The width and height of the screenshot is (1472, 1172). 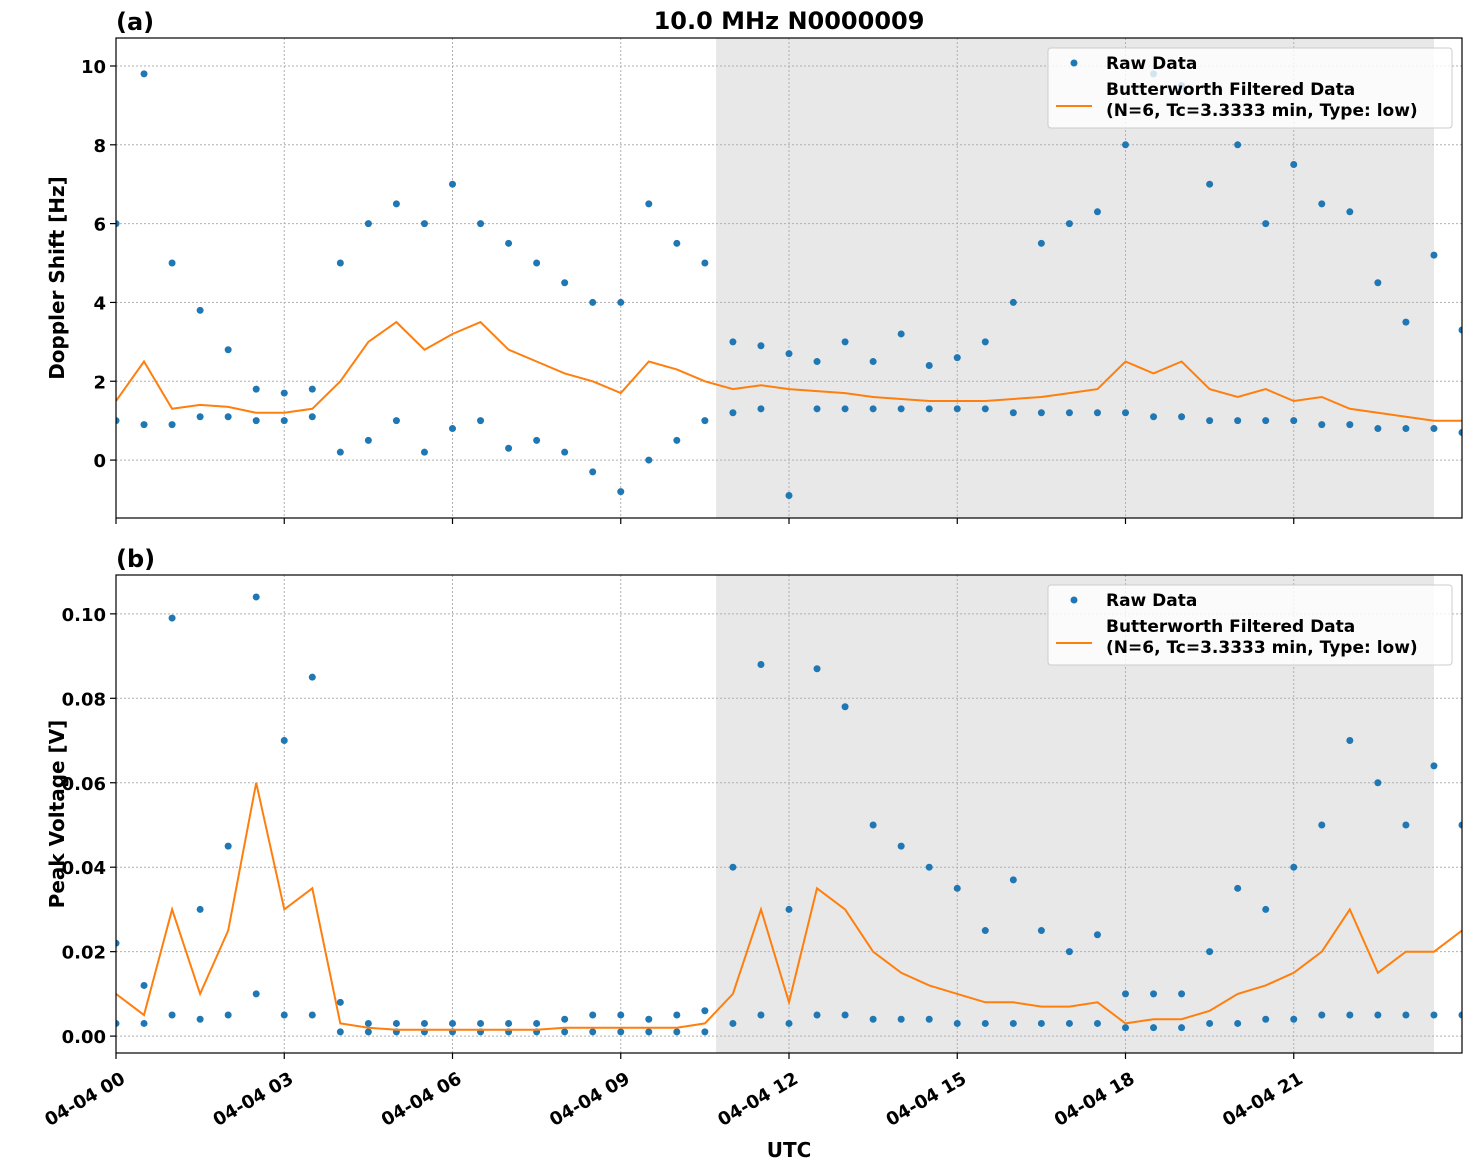 What do you see at coordinates (1074, 600) in the screenshot?
I see `legend-marker` at bounding box center [1074, 600].